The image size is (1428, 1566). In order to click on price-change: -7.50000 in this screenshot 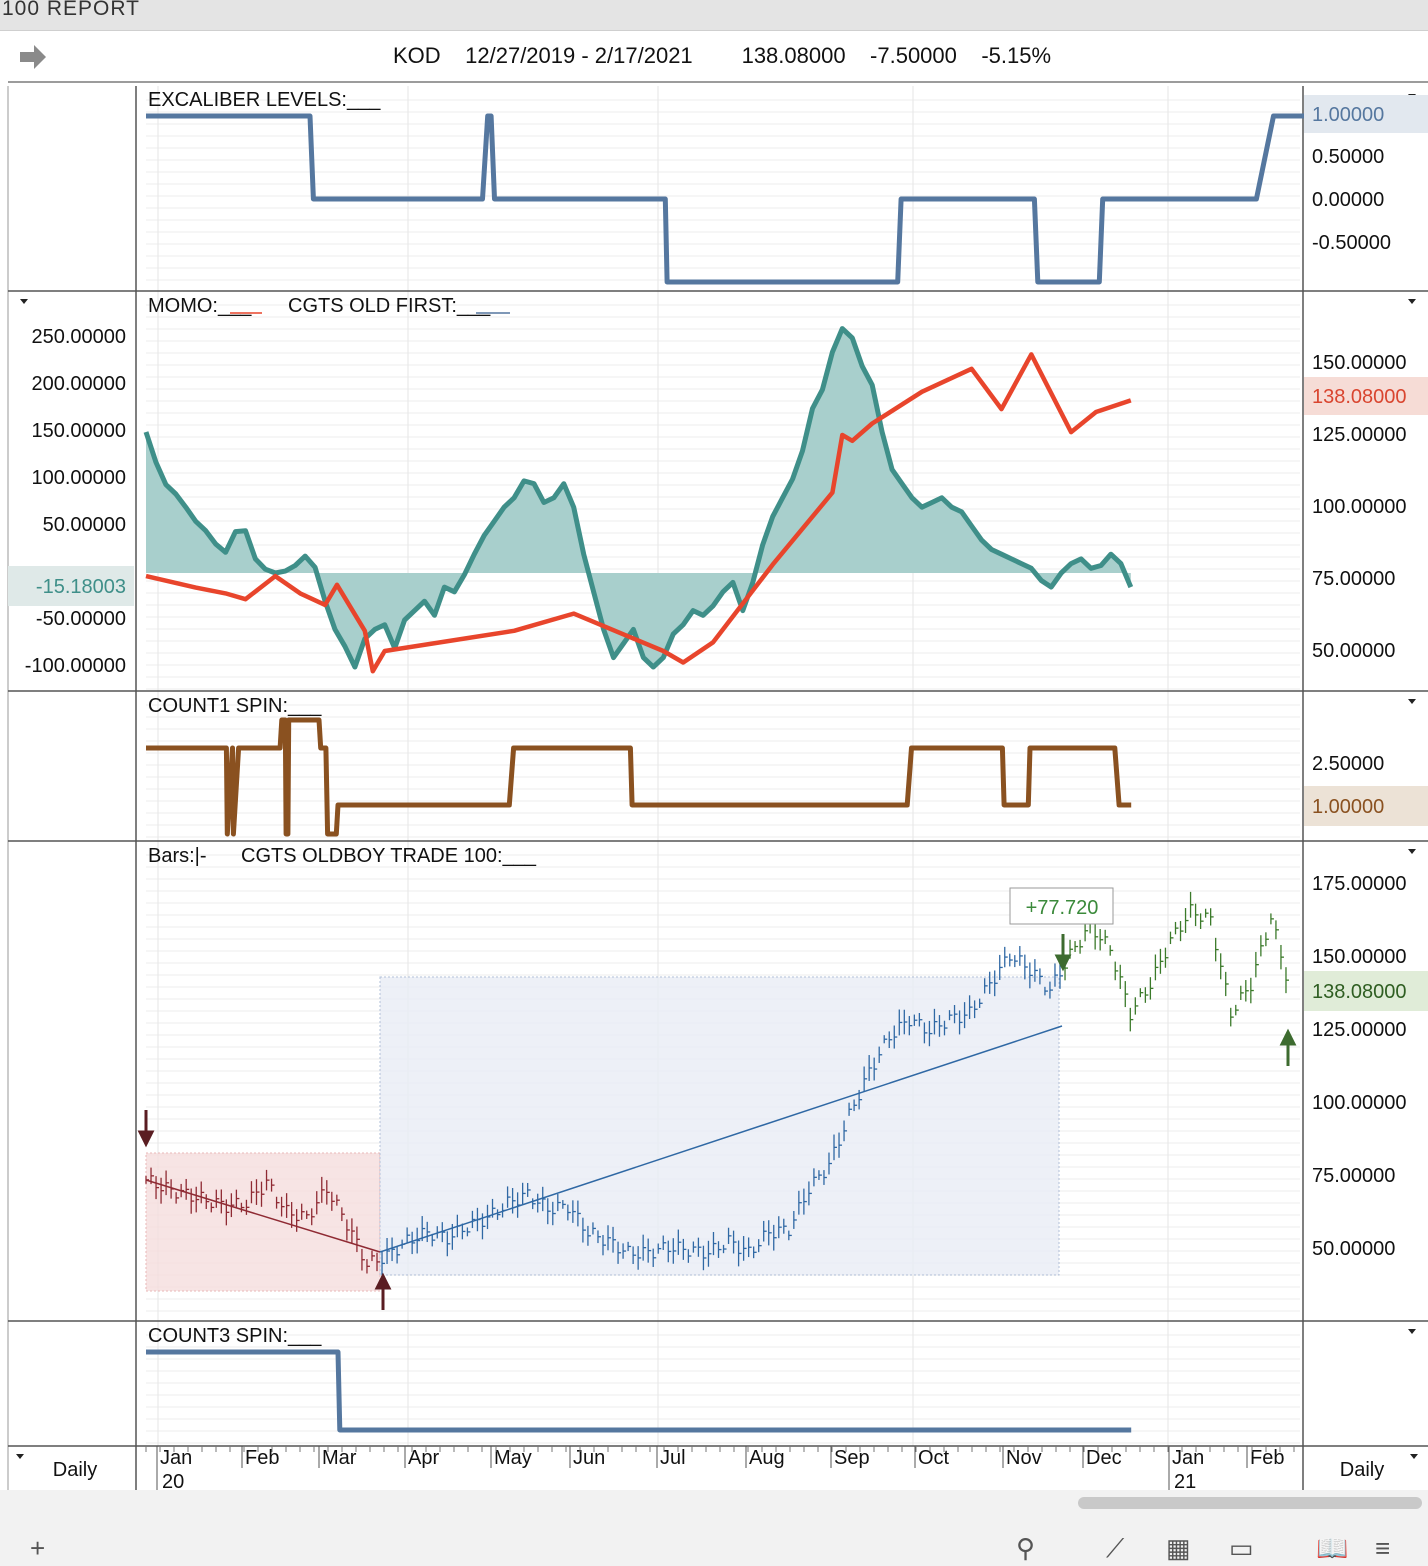, I will do `click(913, 55)`.